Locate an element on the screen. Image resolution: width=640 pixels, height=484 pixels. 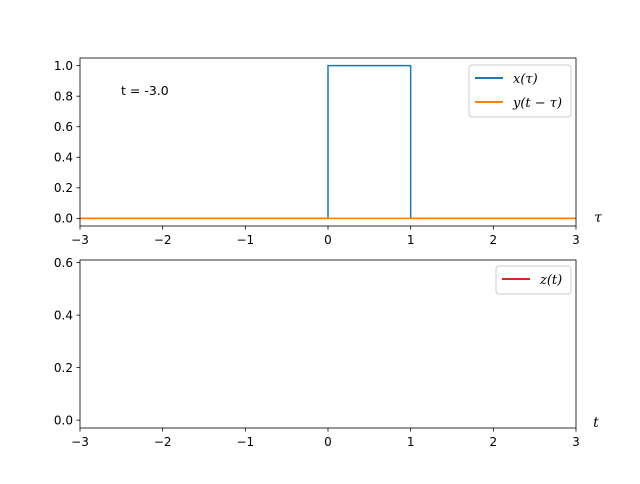
y-tick-label: 0.8 is located at coordinates (63, 96).